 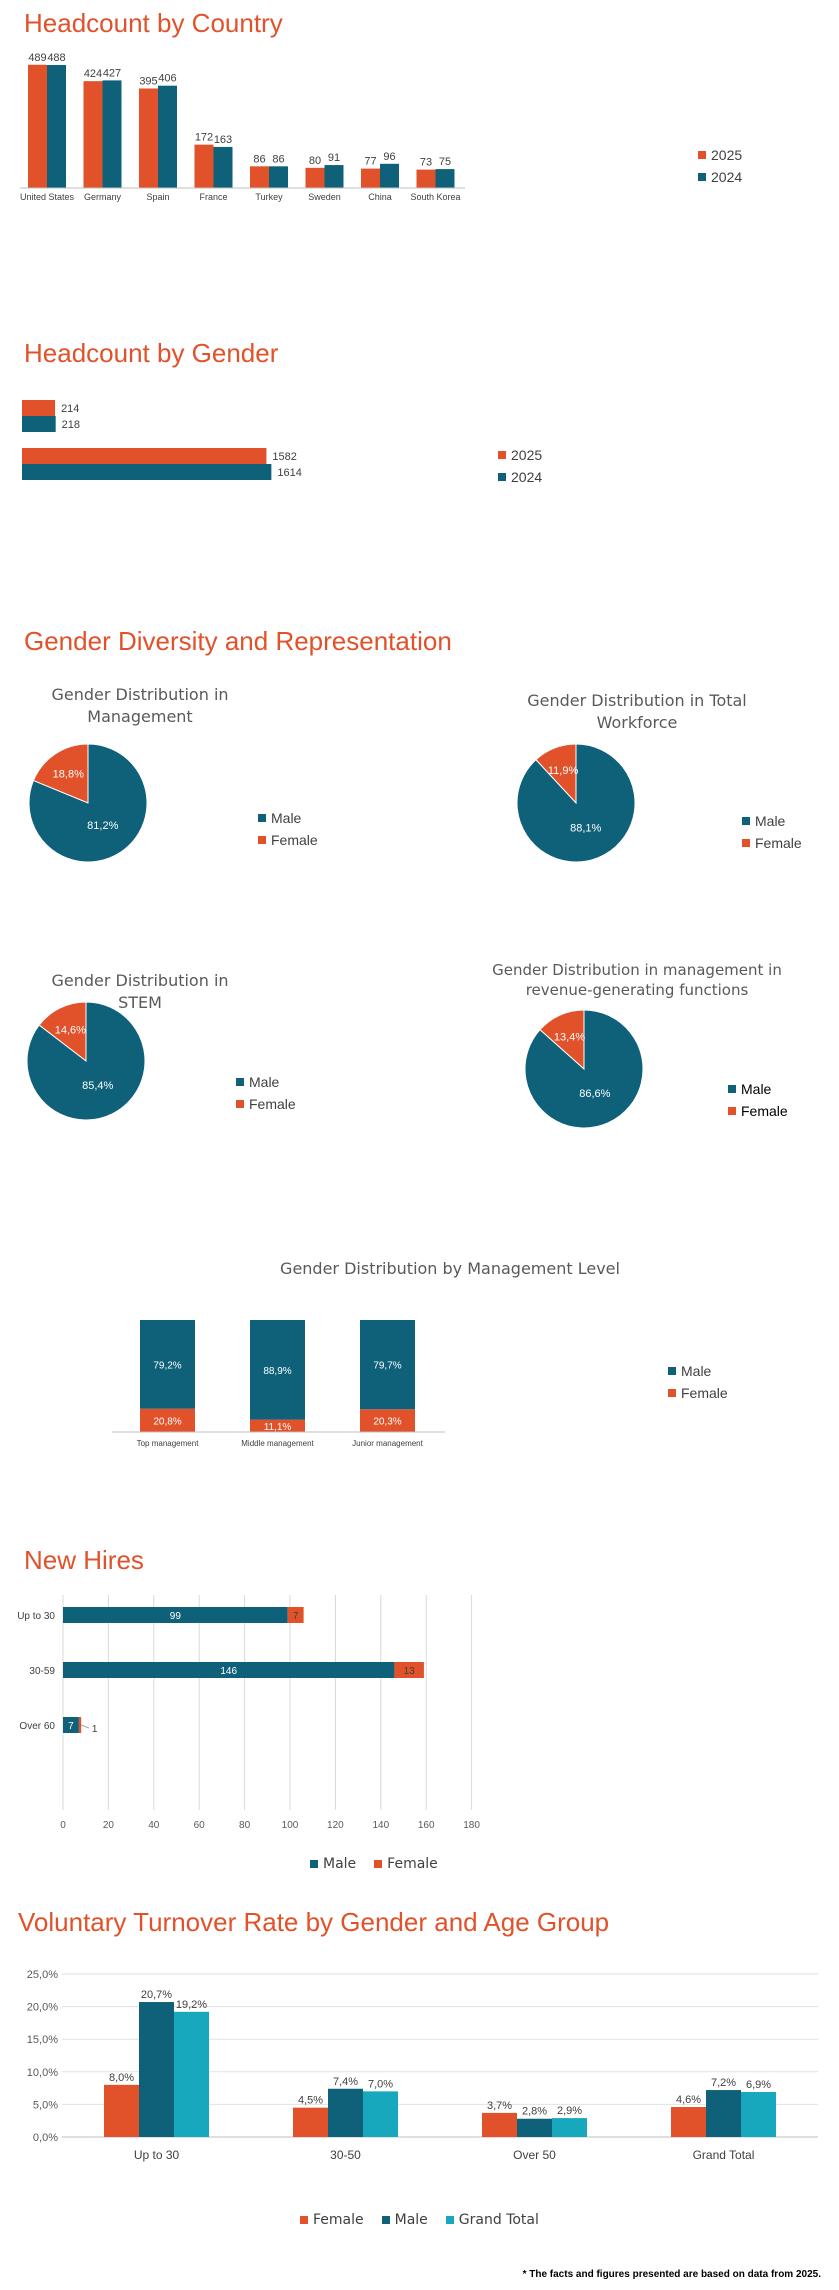 I want to click on x-tick-label: 60, so click(x=200, y=1825).